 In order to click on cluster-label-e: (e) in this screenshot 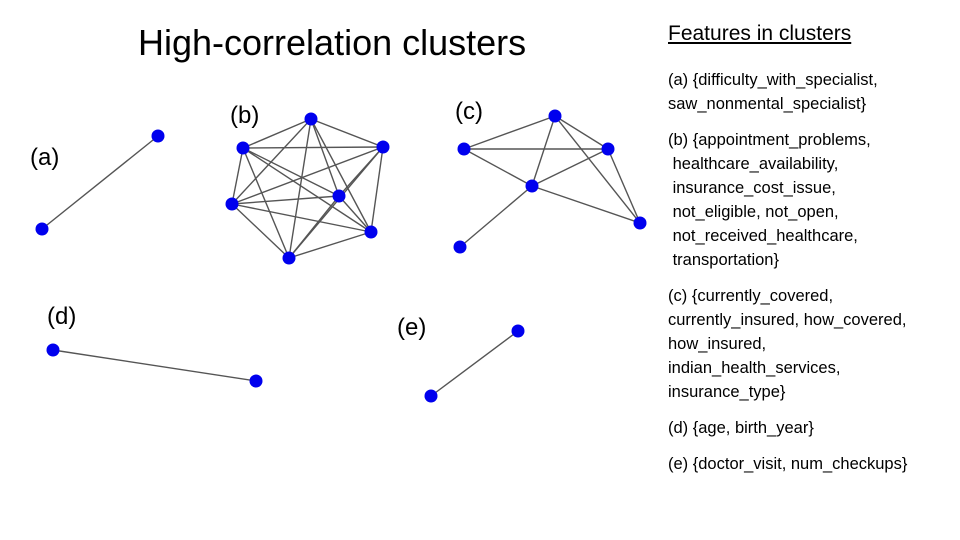, I will do `click(412, 327)`.